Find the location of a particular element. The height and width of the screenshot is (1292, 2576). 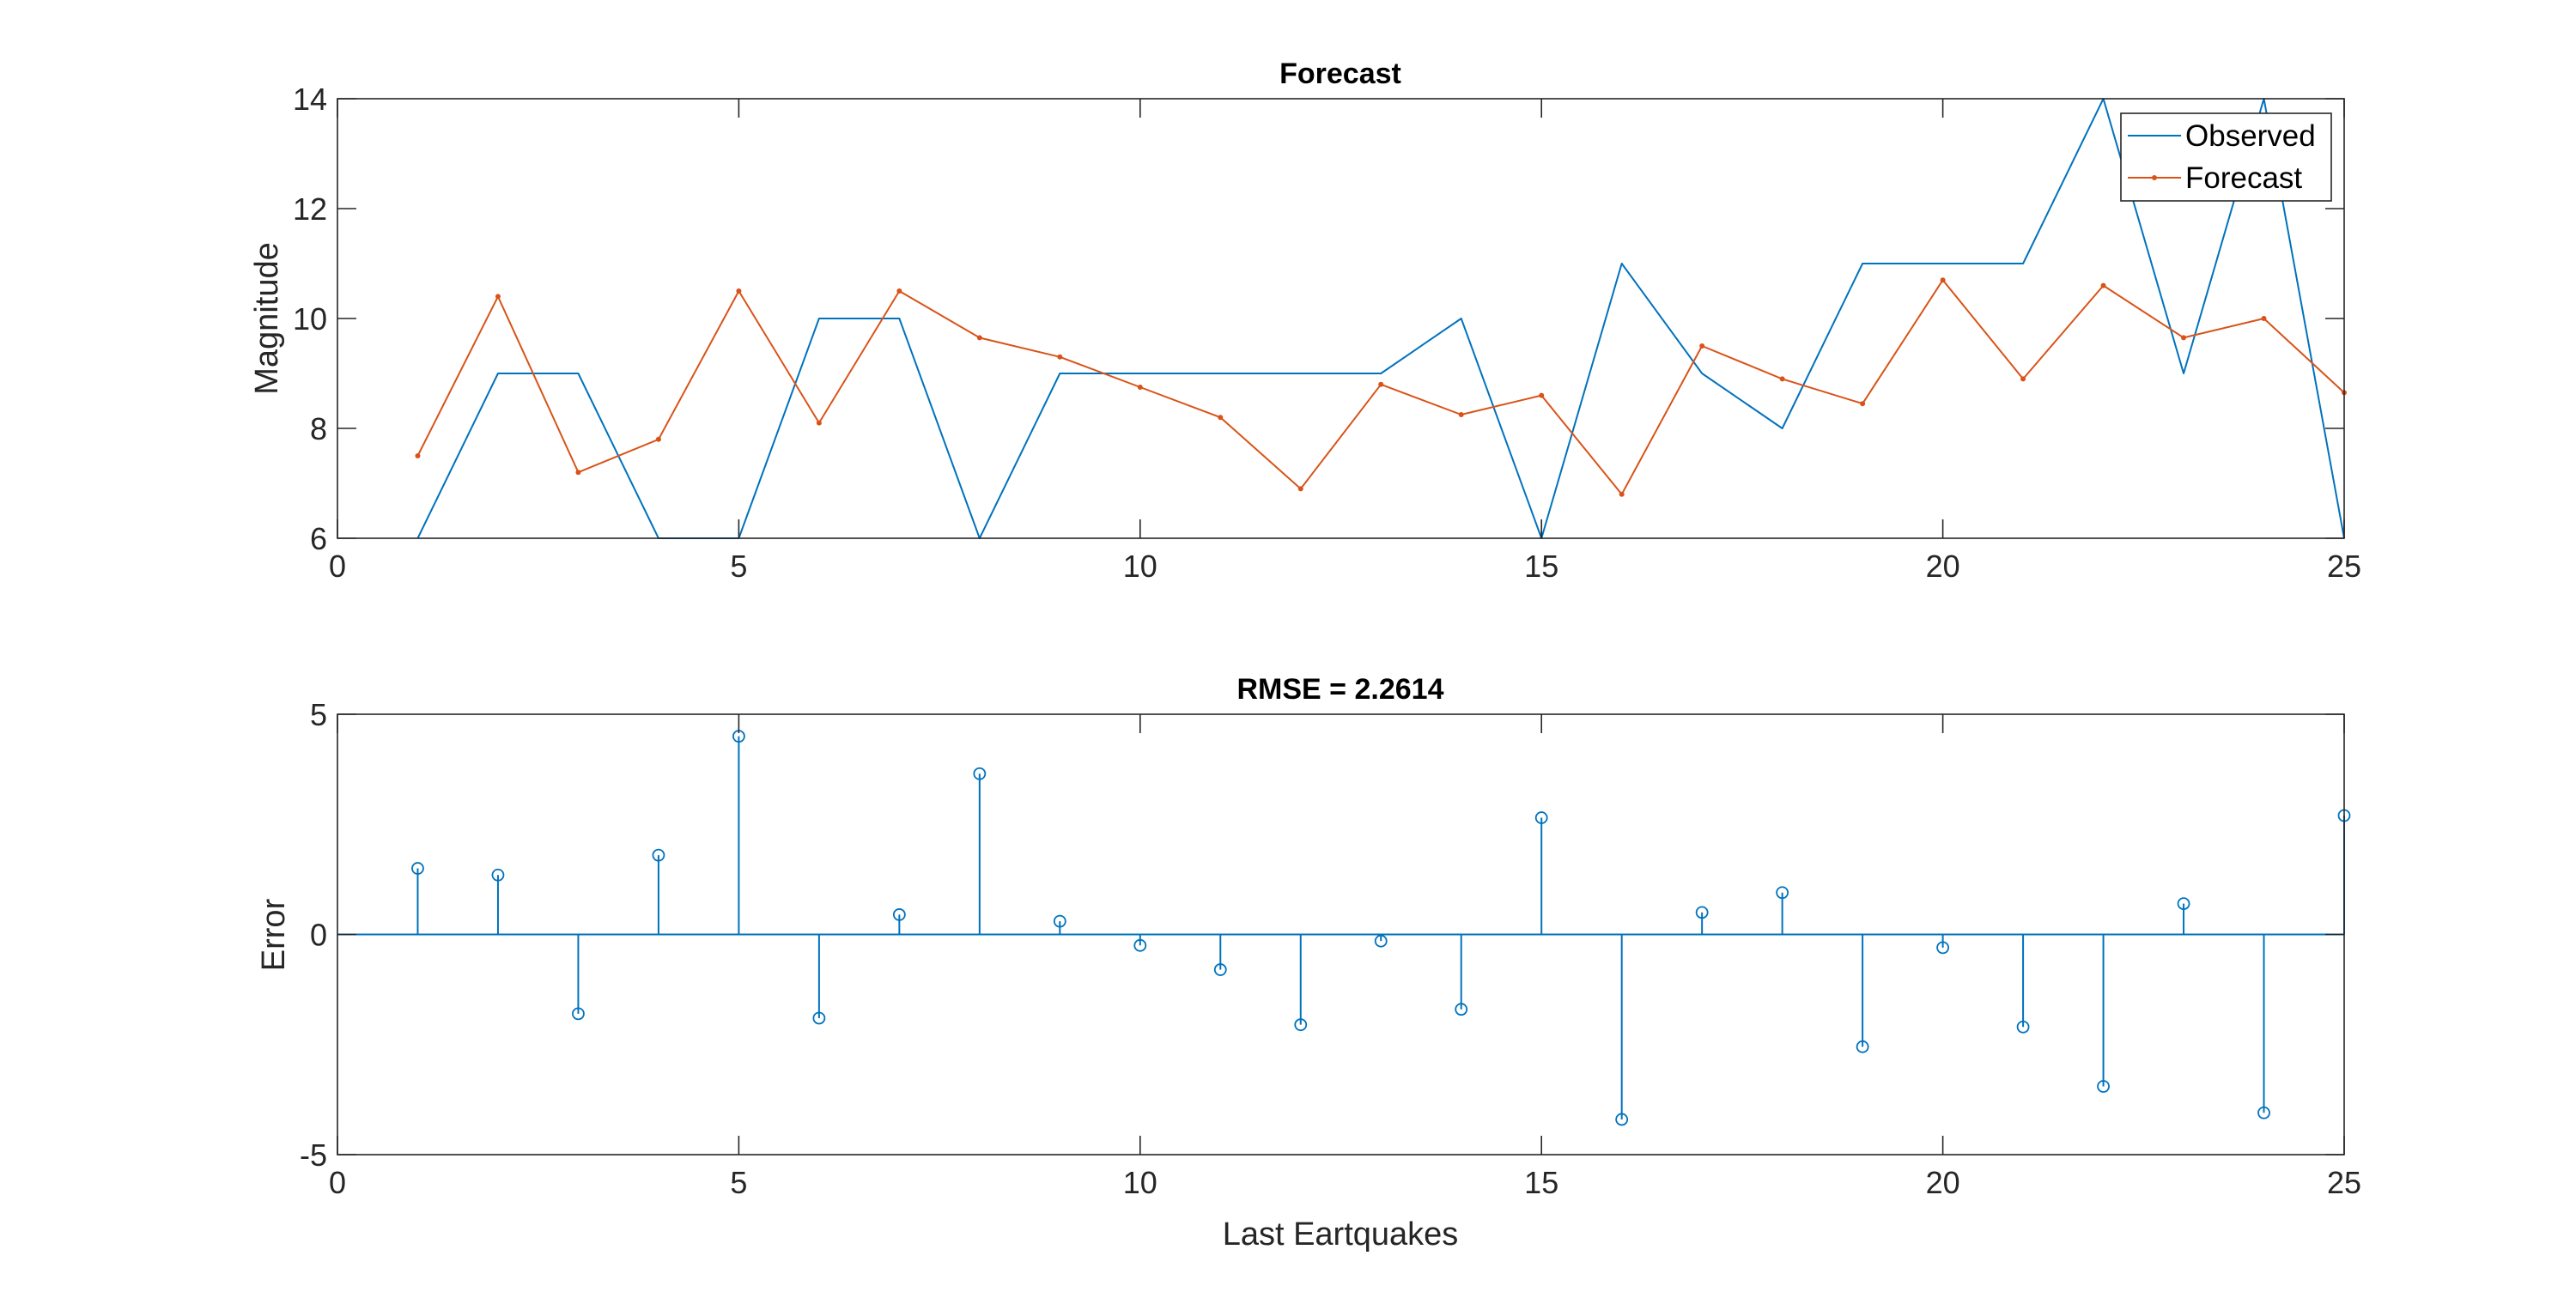

forecast-title: Forecast is located at coordinates (1340, 74).